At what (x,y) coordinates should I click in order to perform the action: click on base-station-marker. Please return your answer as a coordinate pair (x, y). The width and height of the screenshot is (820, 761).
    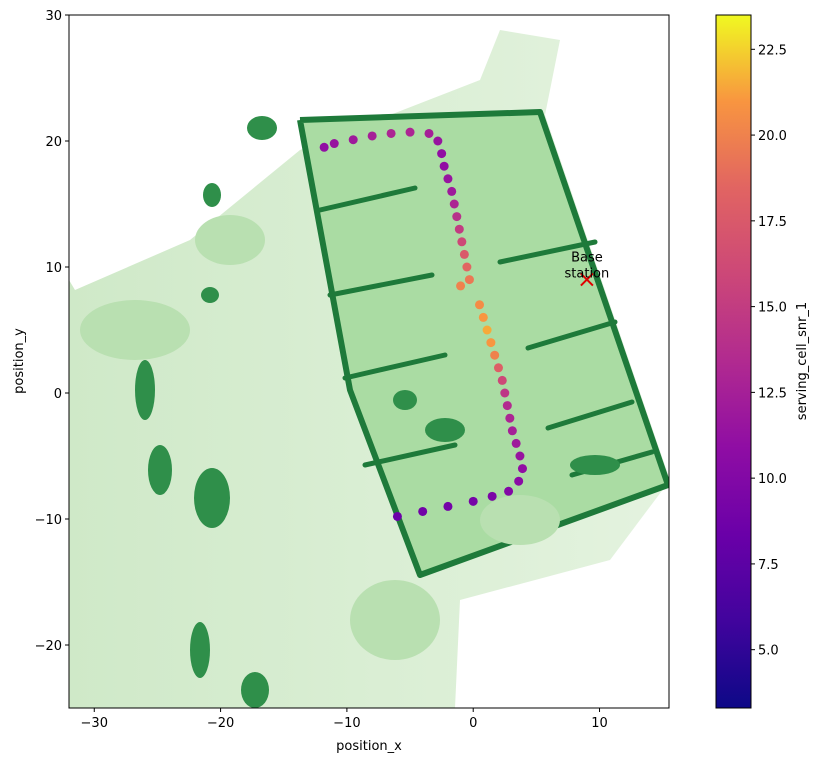
    Looking at the image, I should click on (587, 279).